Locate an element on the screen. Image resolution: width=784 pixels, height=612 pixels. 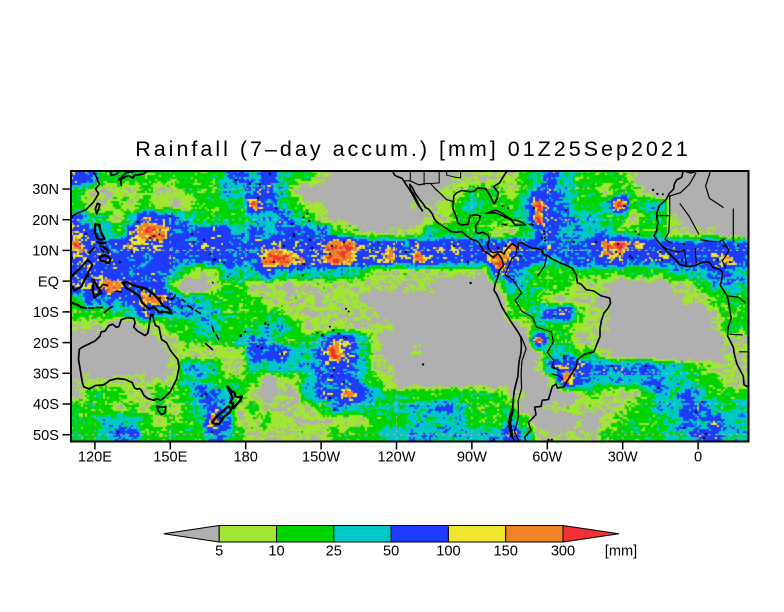
svg-text: 10N is located at coordinates (45, 252).